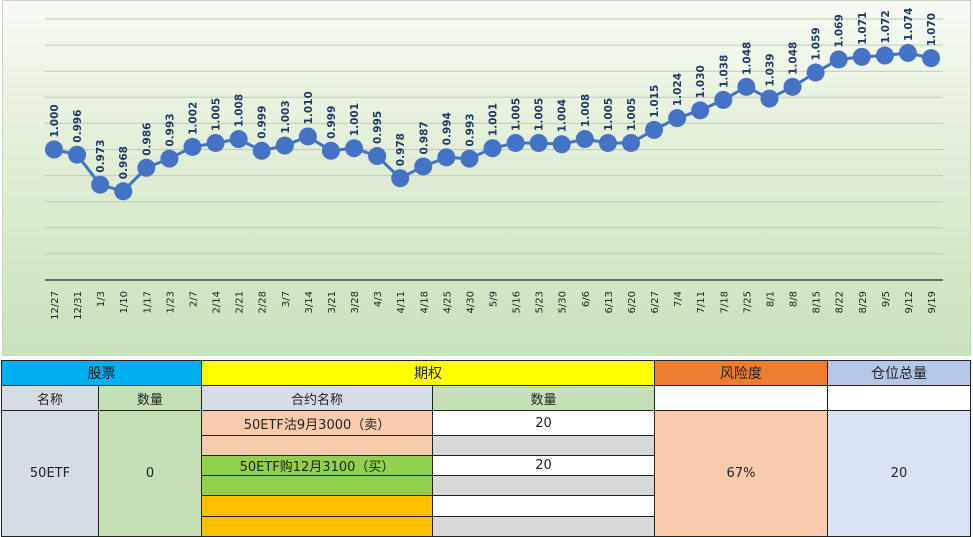 The height and width of the screenshot is (537, 973). I want to click on x-tick-label: 2/7, so click(193, 299).